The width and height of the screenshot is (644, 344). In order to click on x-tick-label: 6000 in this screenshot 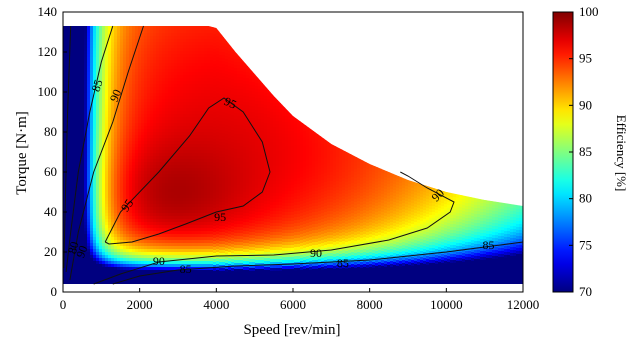, I will do `click(293, 304)`.